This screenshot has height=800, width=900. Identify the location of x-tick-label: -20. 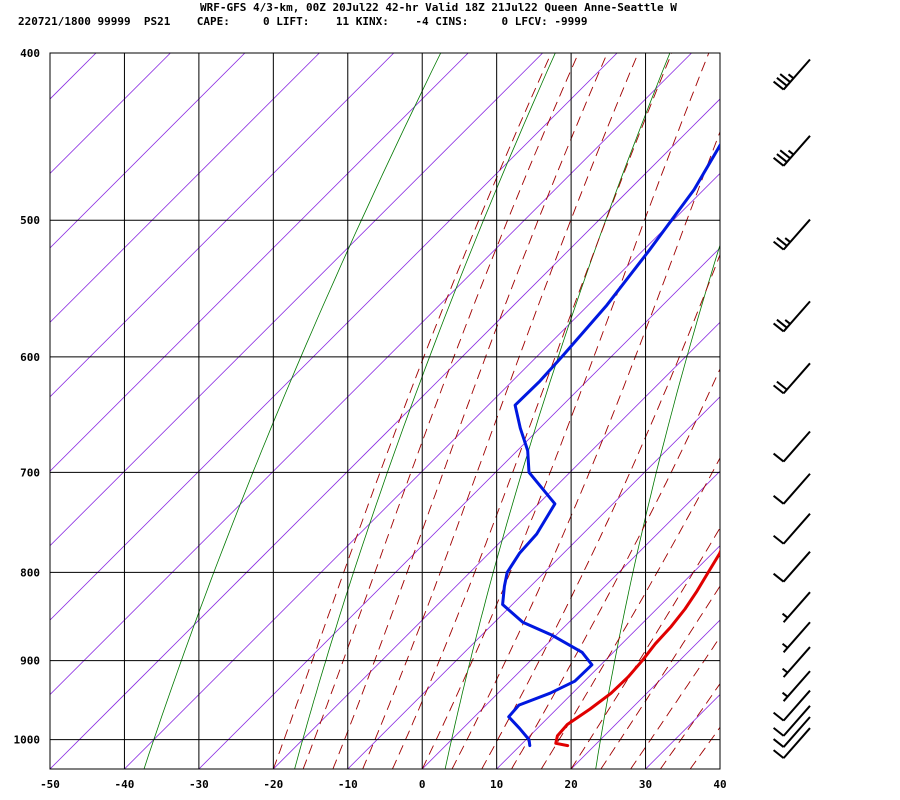
(273, 784).